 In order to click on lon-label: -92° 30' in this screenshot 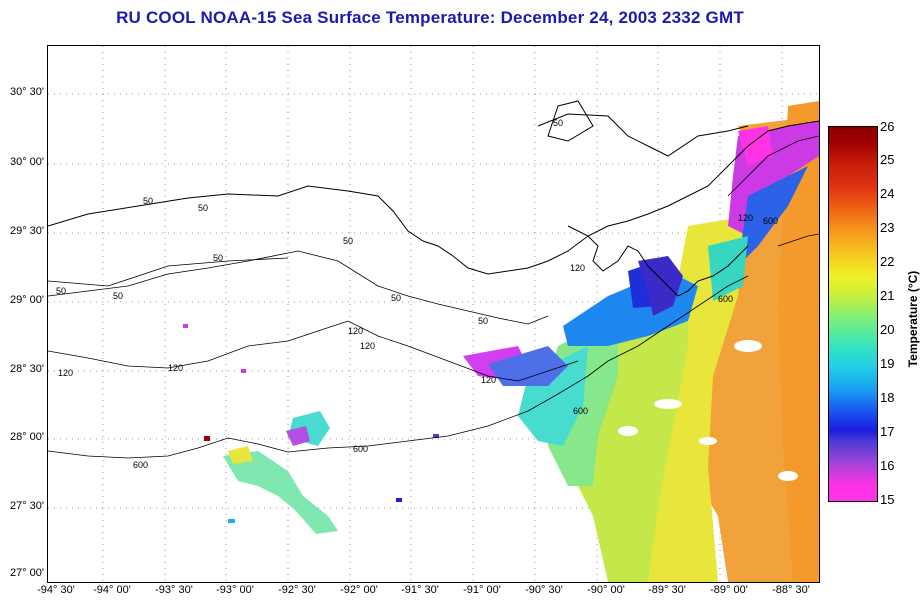, I will do `click(297, 590)`.